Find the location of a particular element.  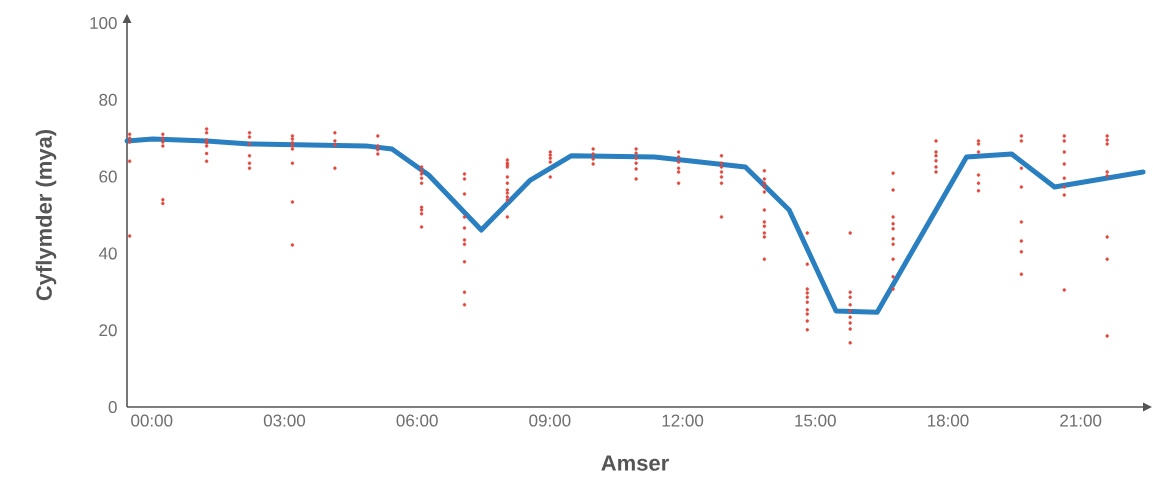

x-tick-label: 06:00 is located at coordinates (417, 420).